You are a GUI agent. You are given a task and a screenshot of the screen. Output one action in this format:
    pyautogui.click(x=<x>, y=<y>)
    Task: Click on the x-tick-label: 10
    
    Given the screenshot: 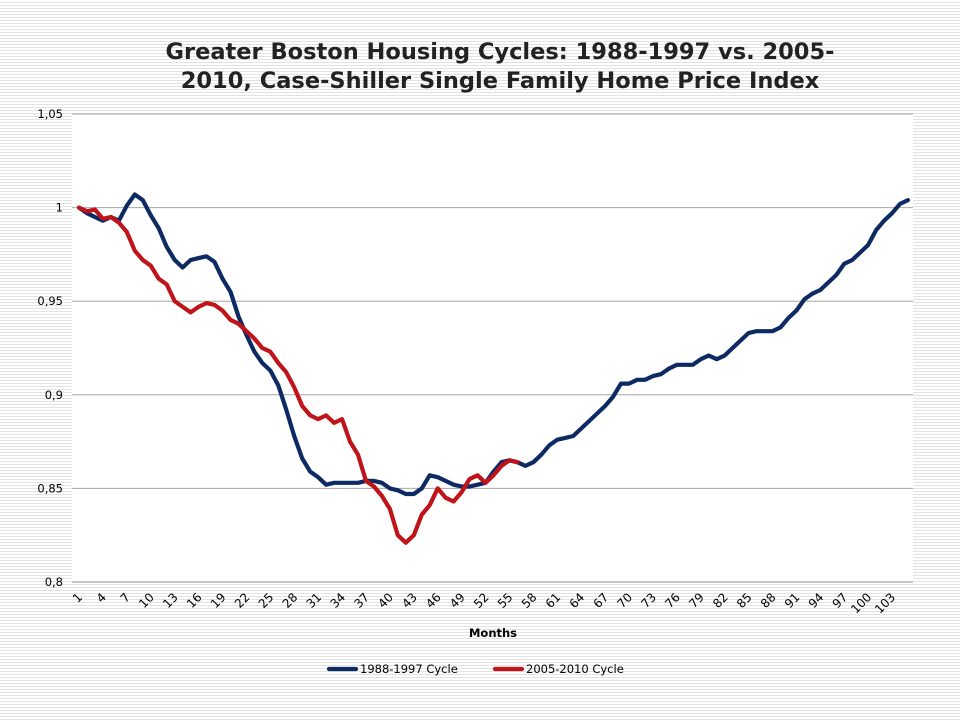 What is the action you would take?
    pyautogui.click(x=146, y=600)
    